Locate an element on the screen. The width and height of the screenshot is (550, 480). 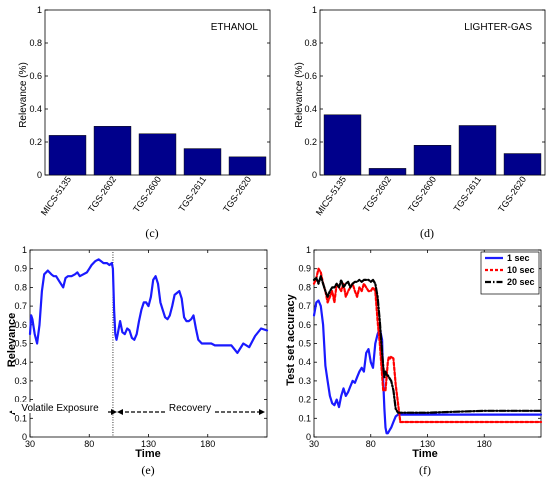
panel-e-lines is located at coordinates (148, 306).